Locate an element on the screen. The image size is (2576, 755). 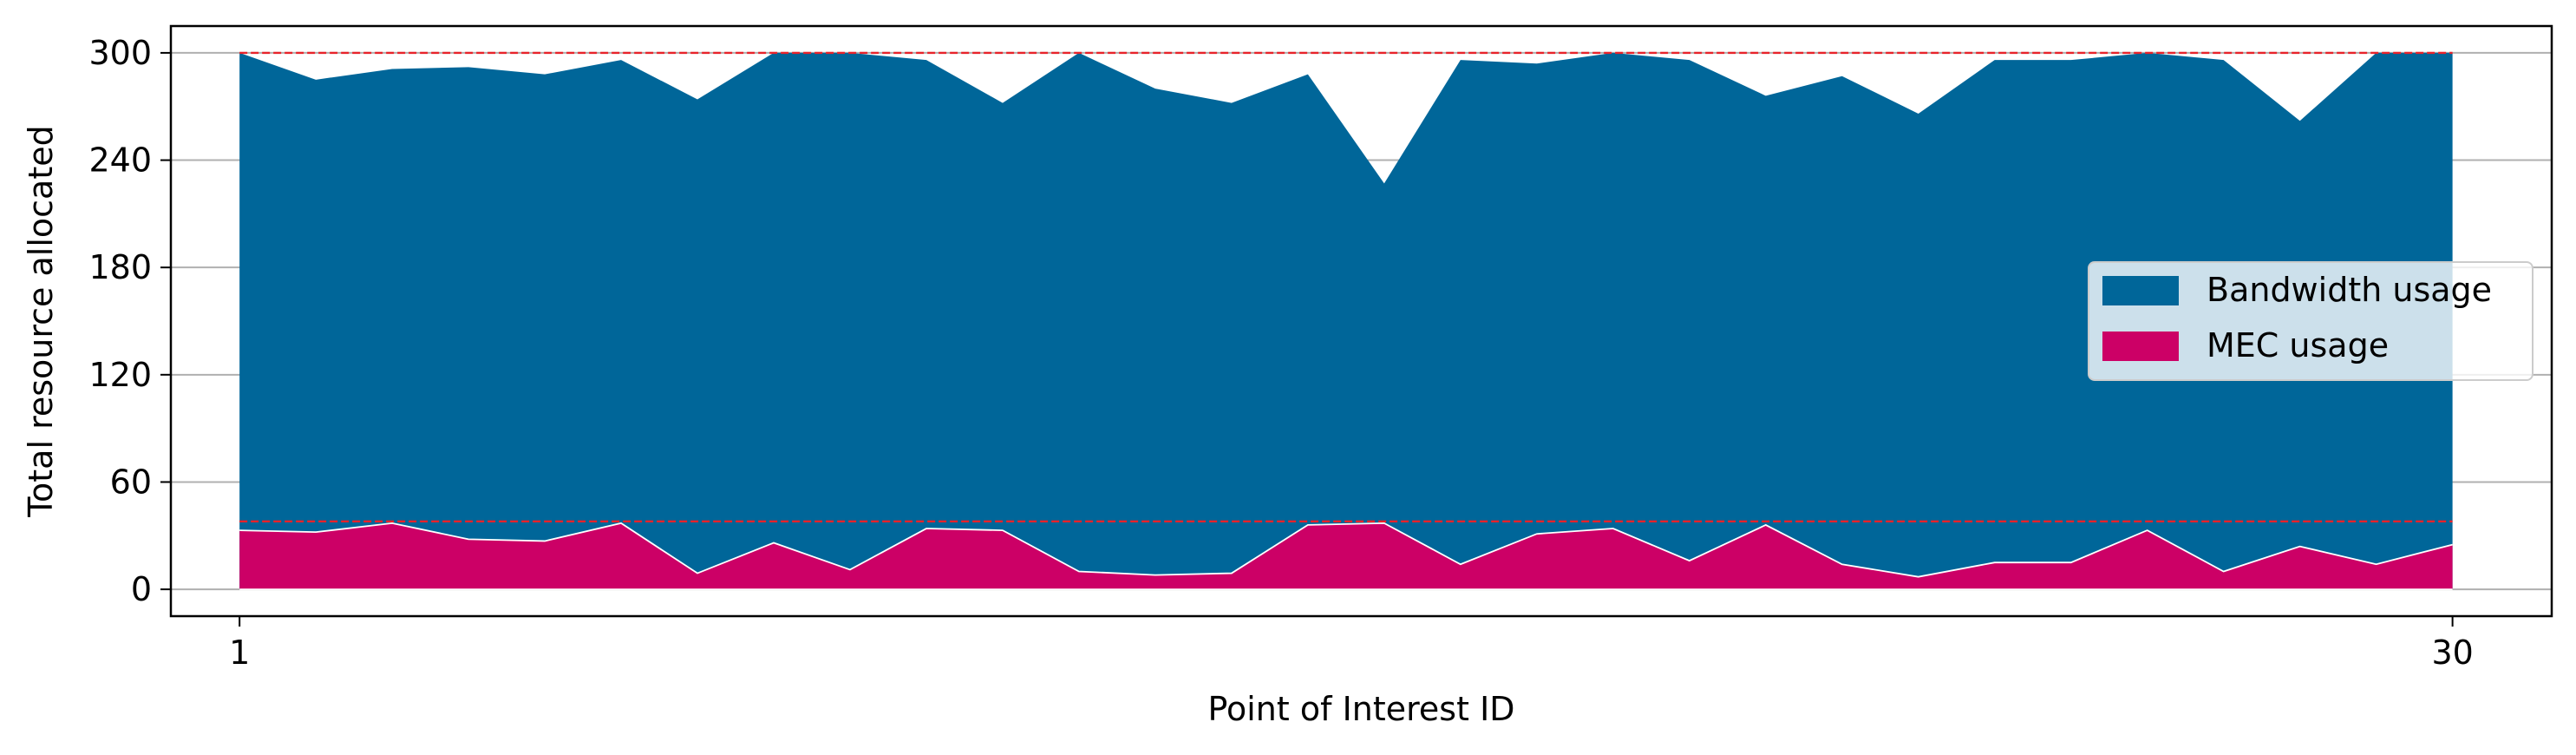
x-axis-ticks: 1 30 is located at coordinates (1351, 644).